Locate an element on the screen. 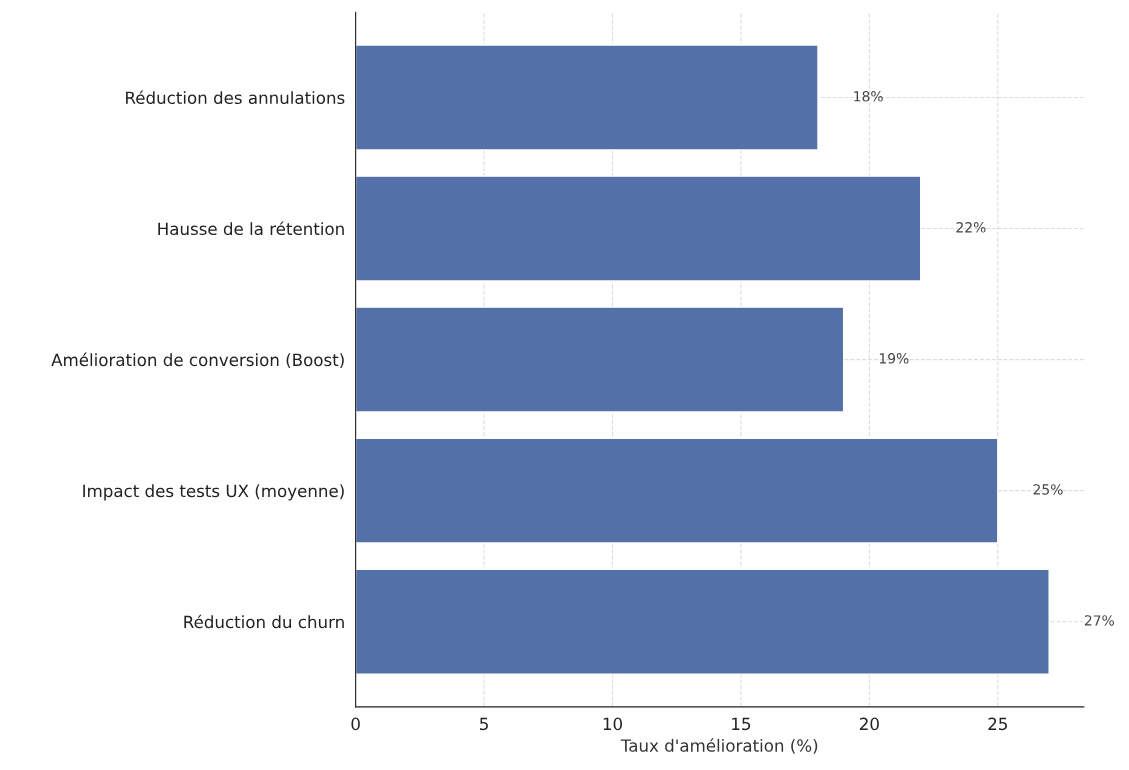 This screenshot has height=770, width=1129. y-tick-label: Hausse de la rétention is located at coordinates (251, 228).